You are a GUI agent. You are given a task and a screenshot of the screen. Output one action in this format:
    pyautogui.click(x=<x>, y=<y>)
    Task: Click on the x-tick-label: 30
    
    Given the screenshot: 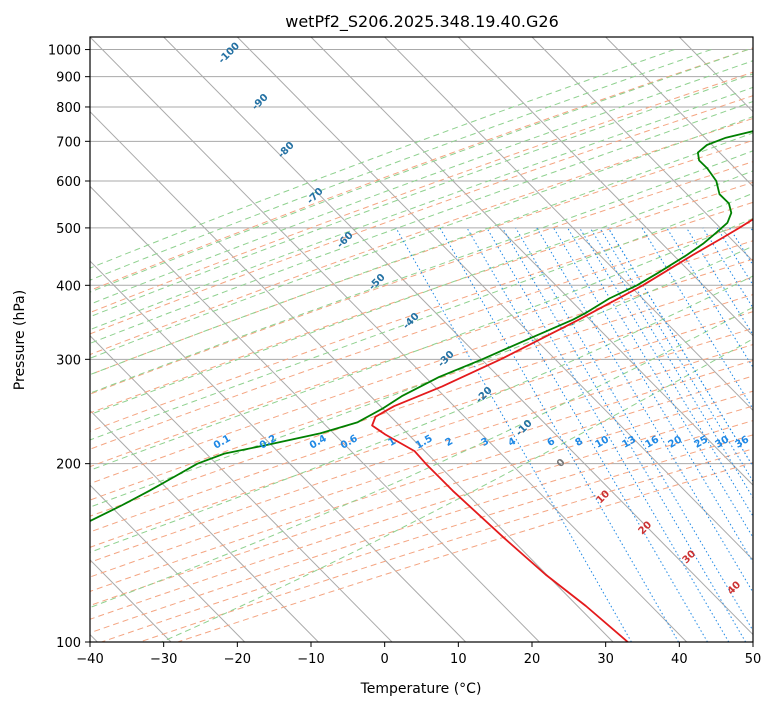 What is the action you would take?
    pyautogui.click(x=605, y=659)
    